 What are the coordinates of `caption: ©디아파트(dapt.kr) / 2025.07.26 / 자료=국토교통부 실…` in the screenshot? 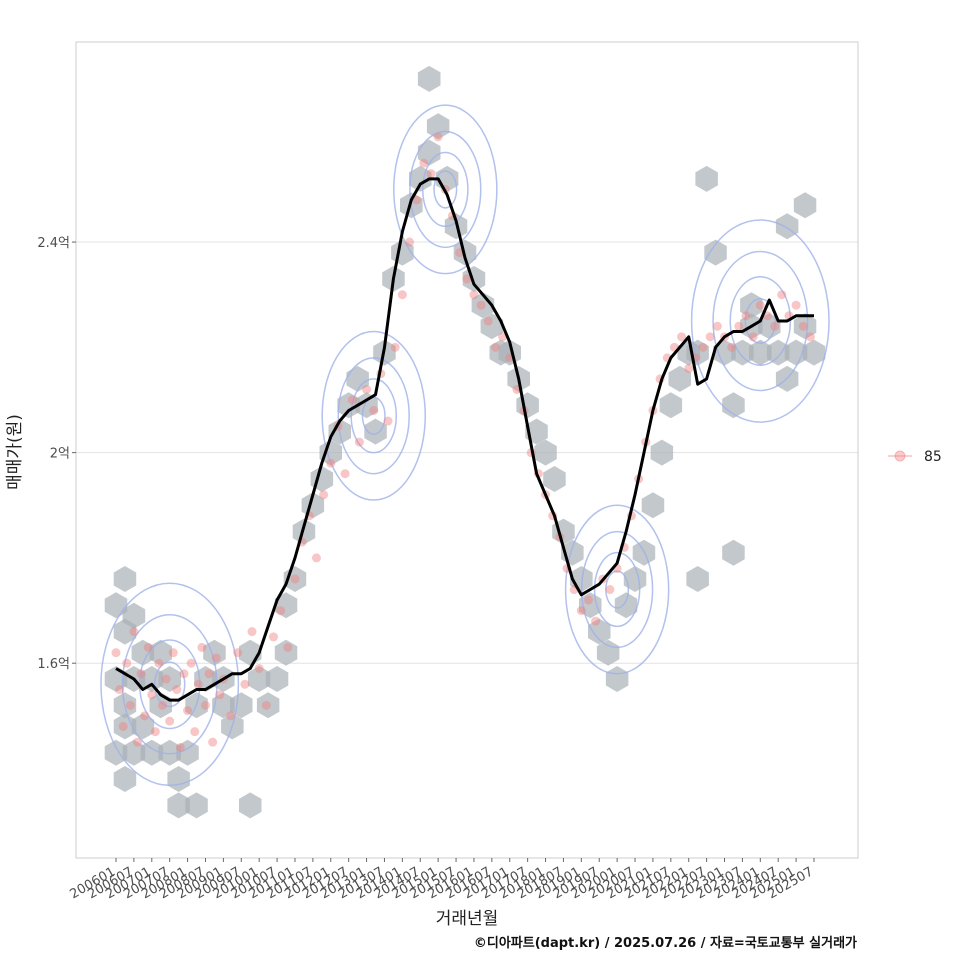 It's located at (665, 943).